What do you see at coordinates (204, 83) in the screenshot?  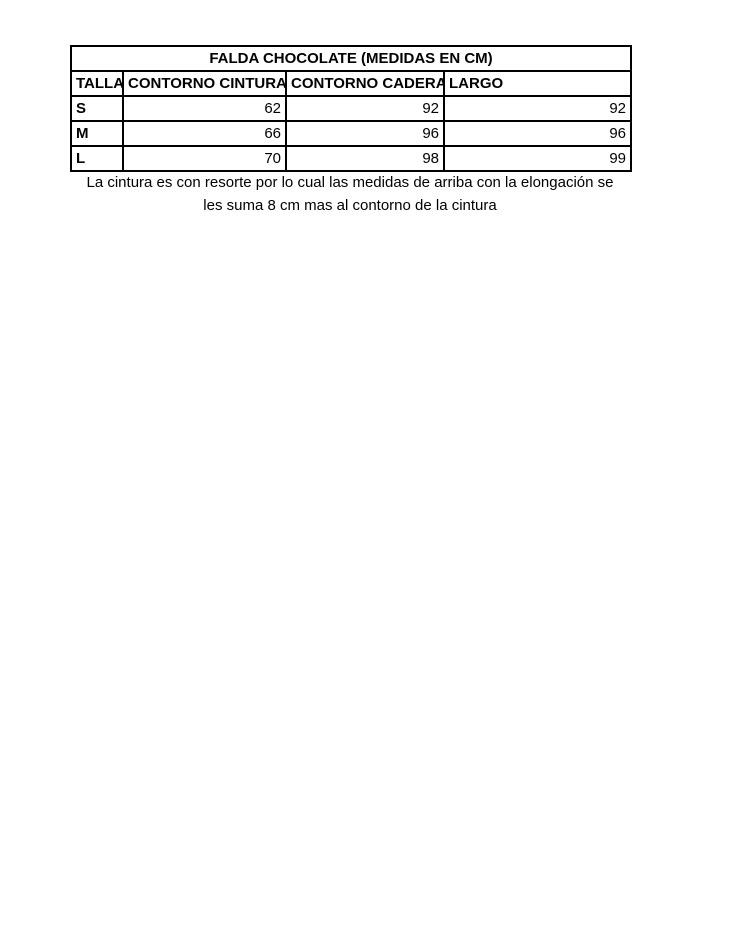 I see `column-header-contorno-cintura: CONTORNO CINTURA` at bounding box center [204, 83].